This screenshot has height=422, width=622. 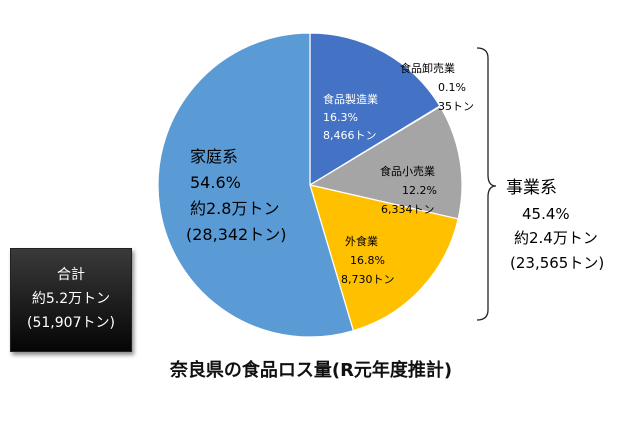 I want to click on wholesale-value: 35トン, so click(x=456, y=106).